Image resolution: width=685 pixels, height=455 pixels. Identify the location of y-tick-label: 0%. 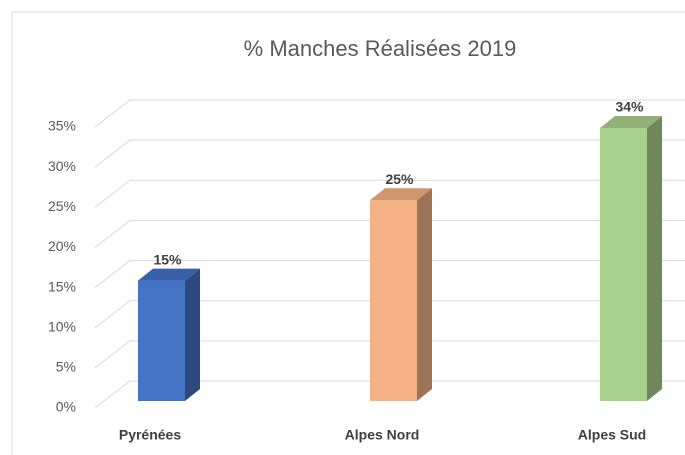
(66, 407).